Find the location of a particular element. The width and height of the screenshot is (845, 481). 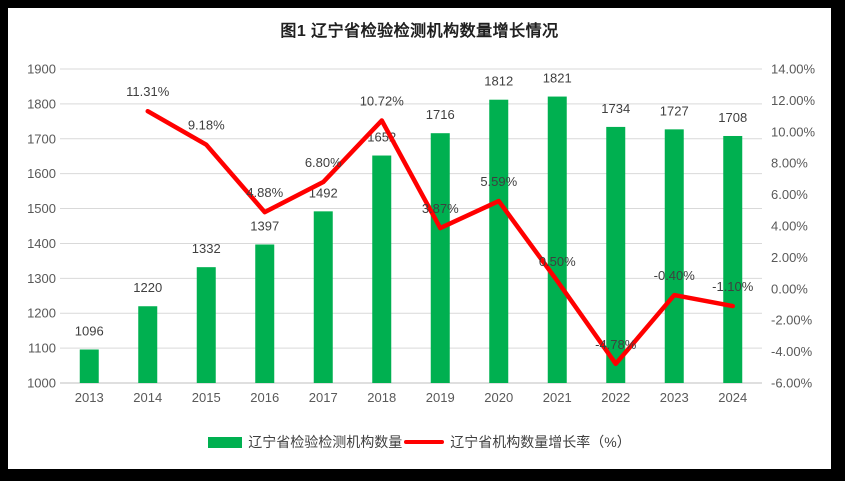

chart-title: 图1 辽宁省检验检测机构数量增长情况 is located at coordinates (419, 31).